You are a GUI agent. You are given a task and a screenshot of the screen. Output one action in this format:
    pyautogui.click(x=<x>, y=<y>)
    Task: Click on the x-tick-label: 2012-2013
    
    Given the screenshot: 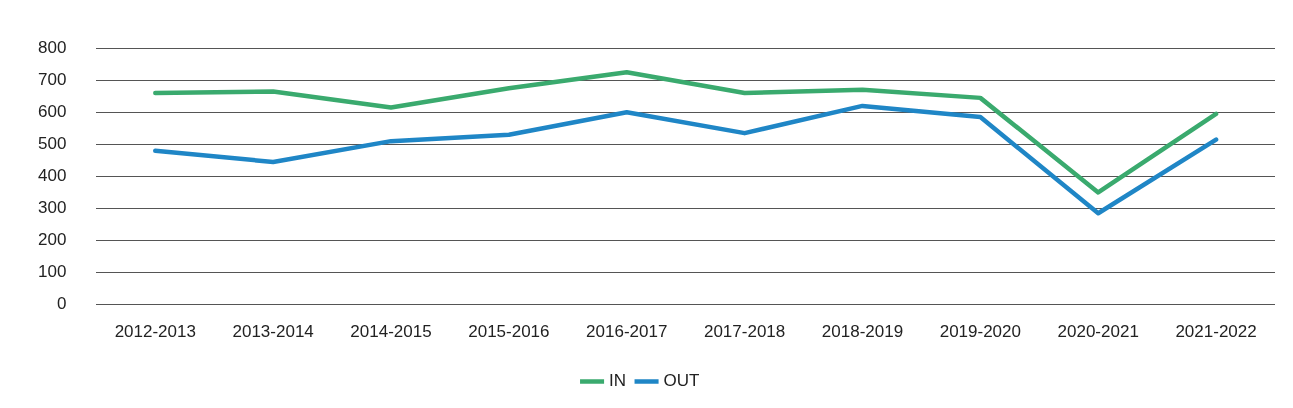 What is the action you would take?
    pyautogui.click(x=155, y=332)
    